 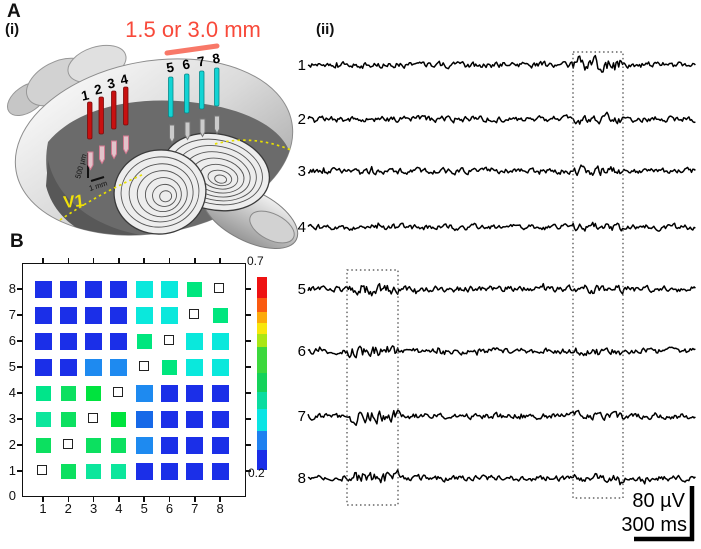 What do you see at coordinates (124, 79) in the screenshot?
I see `electrode-number: 4` at bounding box center [124, 79].